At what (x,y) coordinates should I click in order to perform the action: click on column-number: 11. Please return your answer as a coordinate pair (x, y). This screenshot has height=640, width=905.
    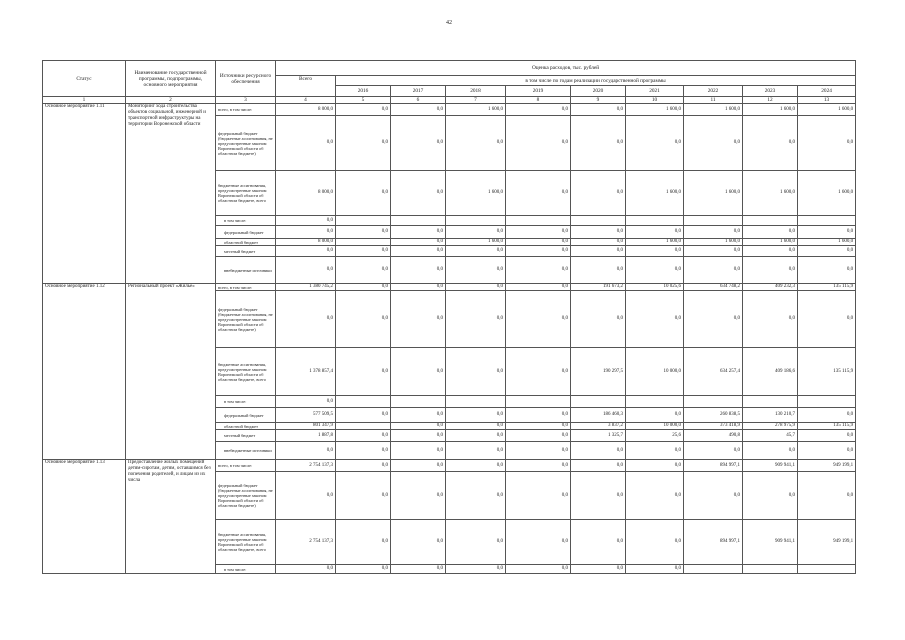
    Looking at the image, I should click on (713, 100).